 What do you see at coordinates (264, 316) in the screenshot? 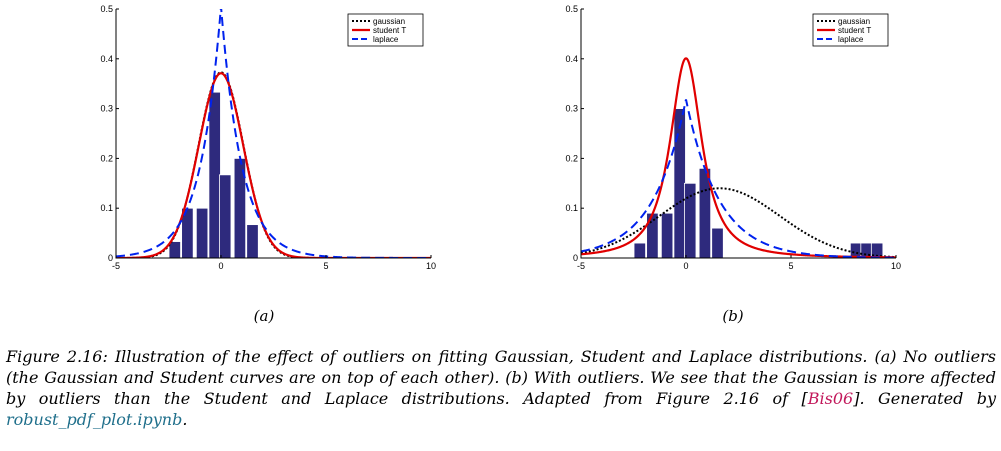
I see `panel-label: (a)` at bounding box center [264, 316].